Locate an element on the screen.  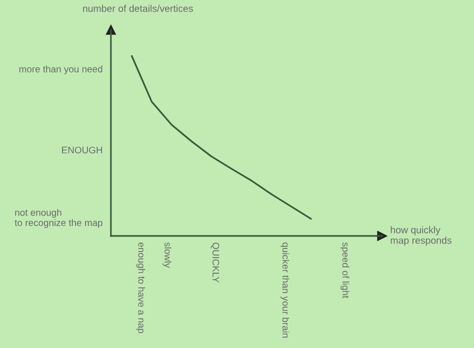
text: number of details/vertices is located at coordinates (138, 8).